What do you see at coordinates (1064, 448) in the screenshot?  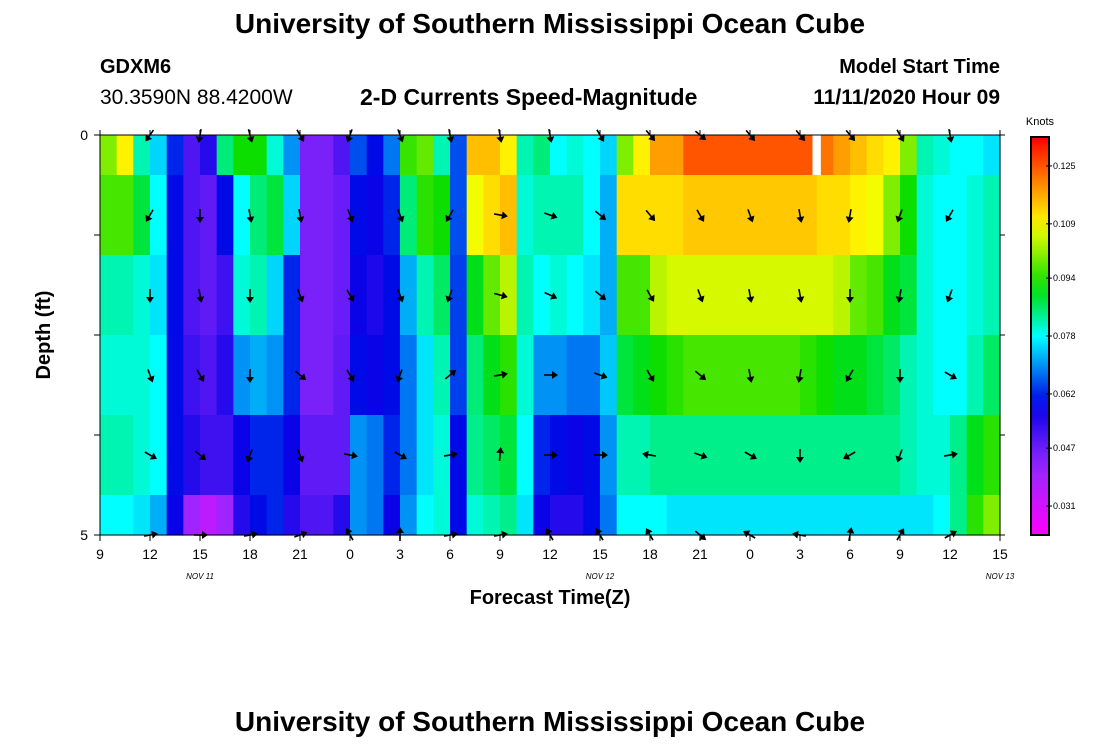 I see `colorbar-tick-label: 0.047` at bounding box center [1064, 448].